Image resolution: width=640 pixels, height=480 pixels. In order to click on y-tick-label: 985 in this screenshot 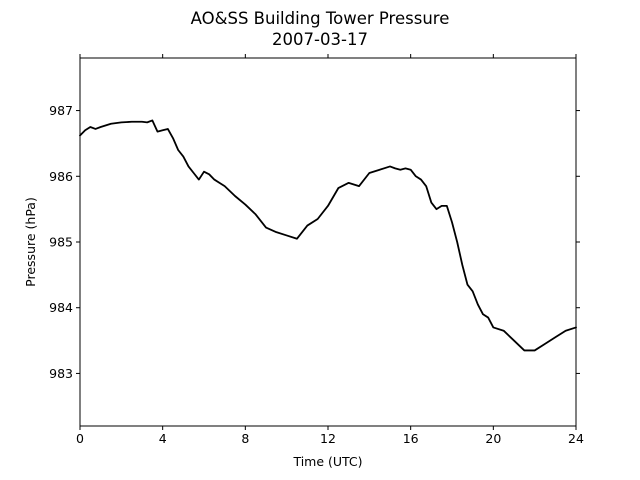, I will do `click(61, 242)`.